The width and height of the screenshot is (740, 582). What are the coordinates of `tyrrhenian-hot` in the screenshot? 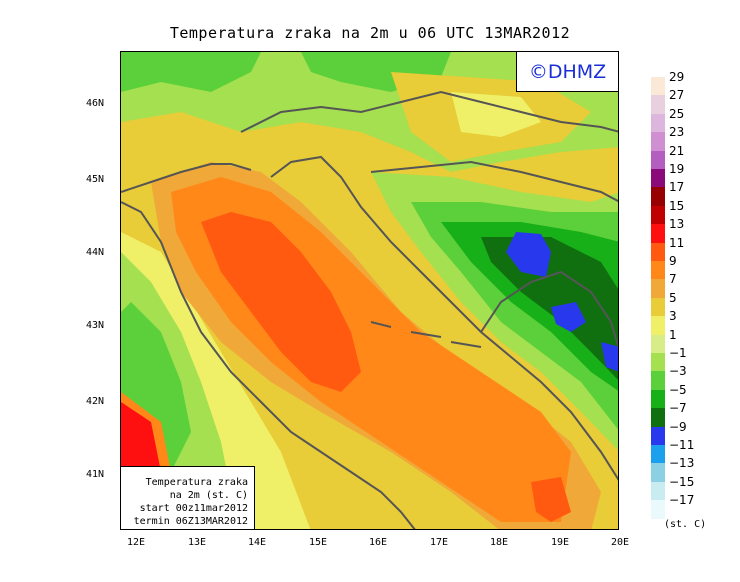 It's located at (141, 437).